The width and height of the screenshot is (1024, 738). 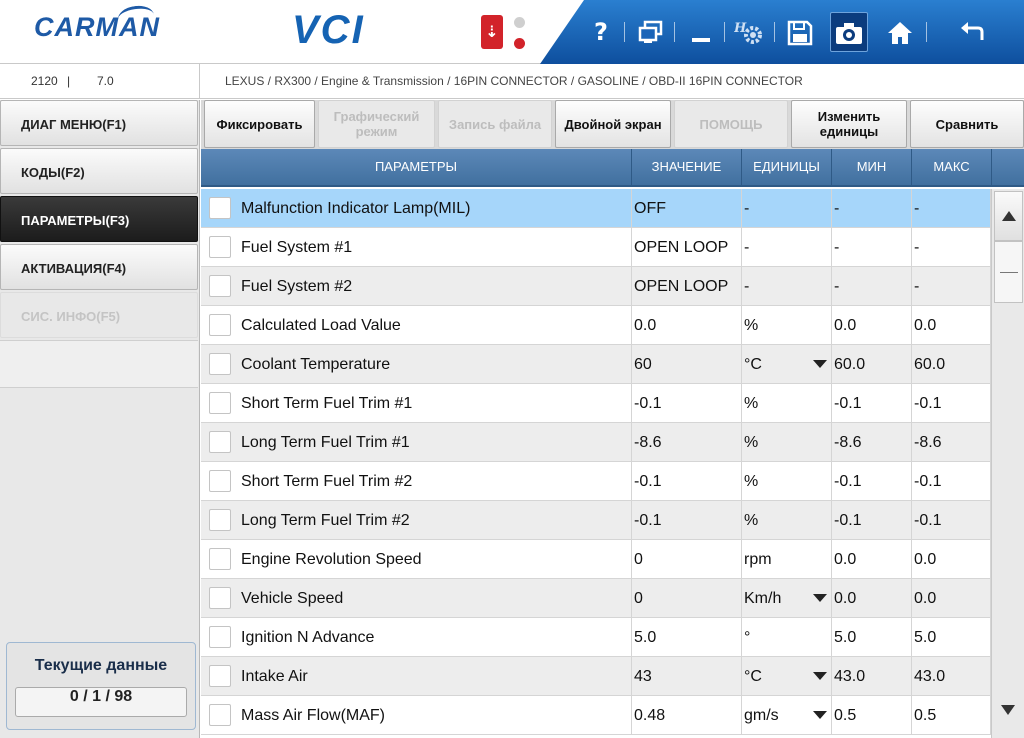 I want to click on param-unit-text: Km/h, so click(x=763, y=598).